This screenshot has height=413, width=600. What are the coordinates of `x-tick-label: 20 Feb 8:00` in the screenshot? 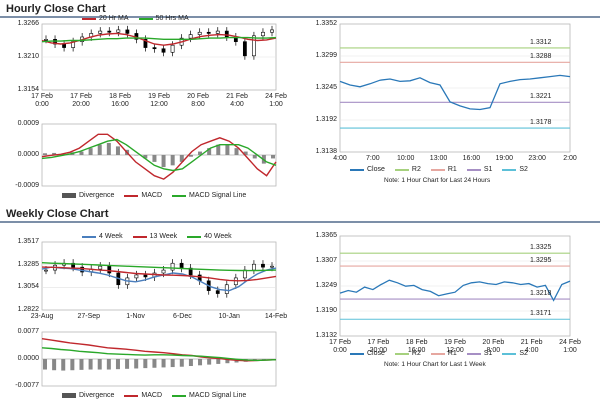 It's located at (493, 346).